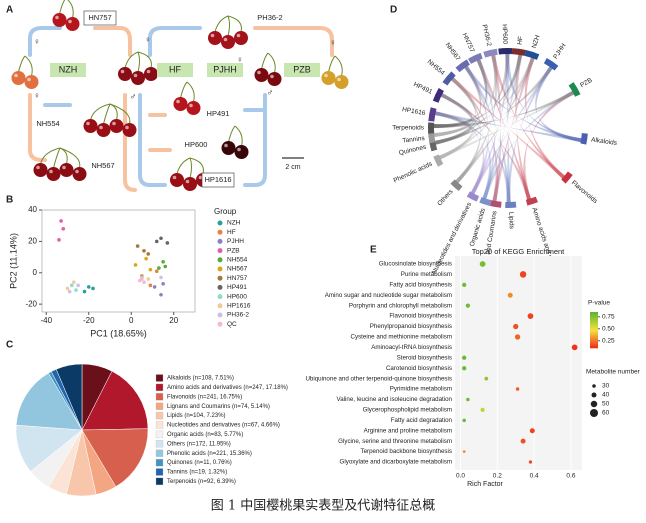 Image resolution: width=646 pixels, height=523 pixels. What do you see at coordinates (133, 96) in the screenshot?
I see `sex-symbol: ♂` at bounding box center [133, 96].